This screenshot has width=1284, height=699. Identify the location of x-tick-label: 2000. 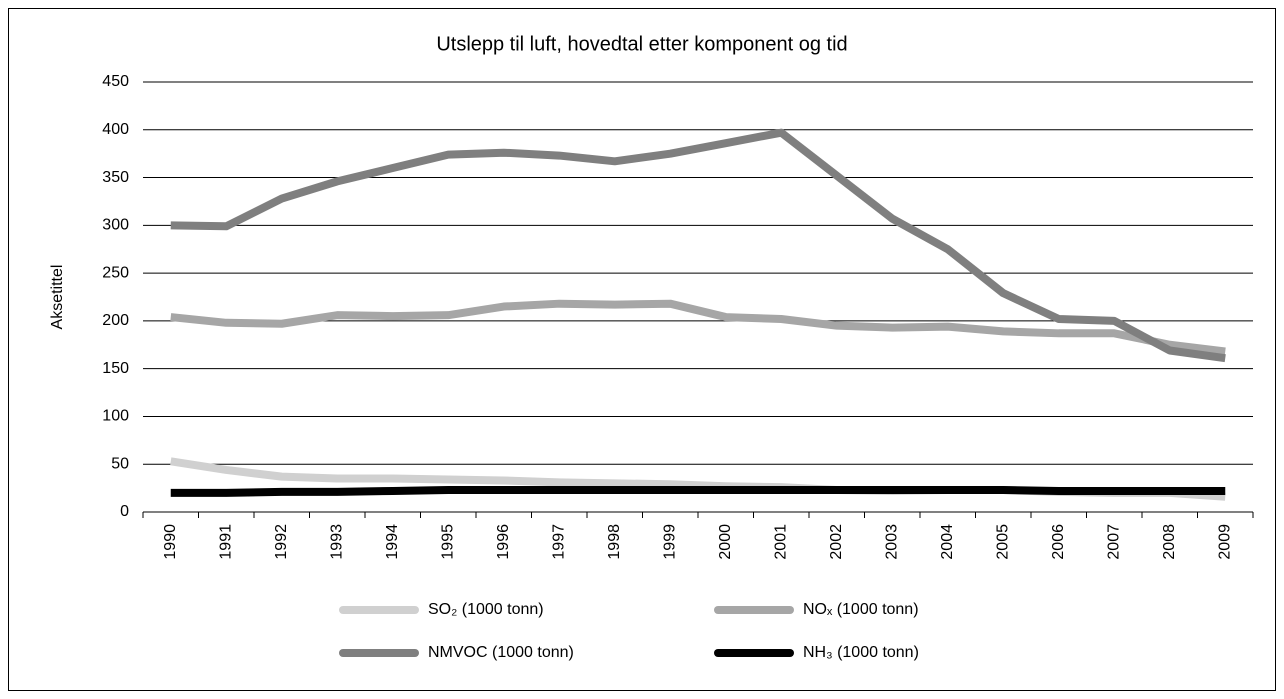
(725, 542).